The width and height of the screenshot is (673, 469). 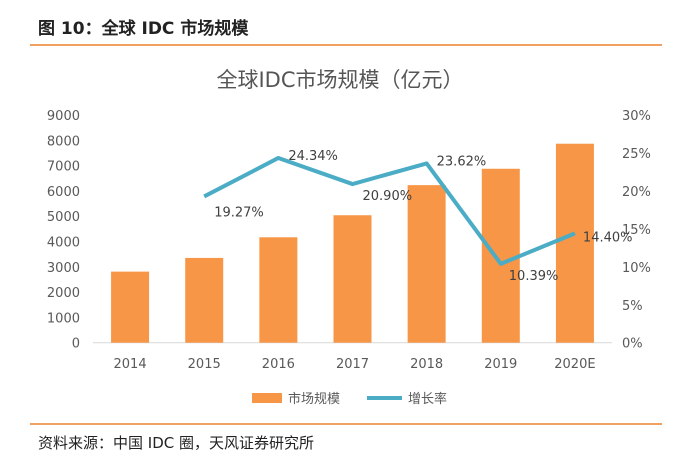 What do you see at coordinates (63, 293) in the screenshot?
I see `left-tick-label: 2000` at bounding box center [63, 293].